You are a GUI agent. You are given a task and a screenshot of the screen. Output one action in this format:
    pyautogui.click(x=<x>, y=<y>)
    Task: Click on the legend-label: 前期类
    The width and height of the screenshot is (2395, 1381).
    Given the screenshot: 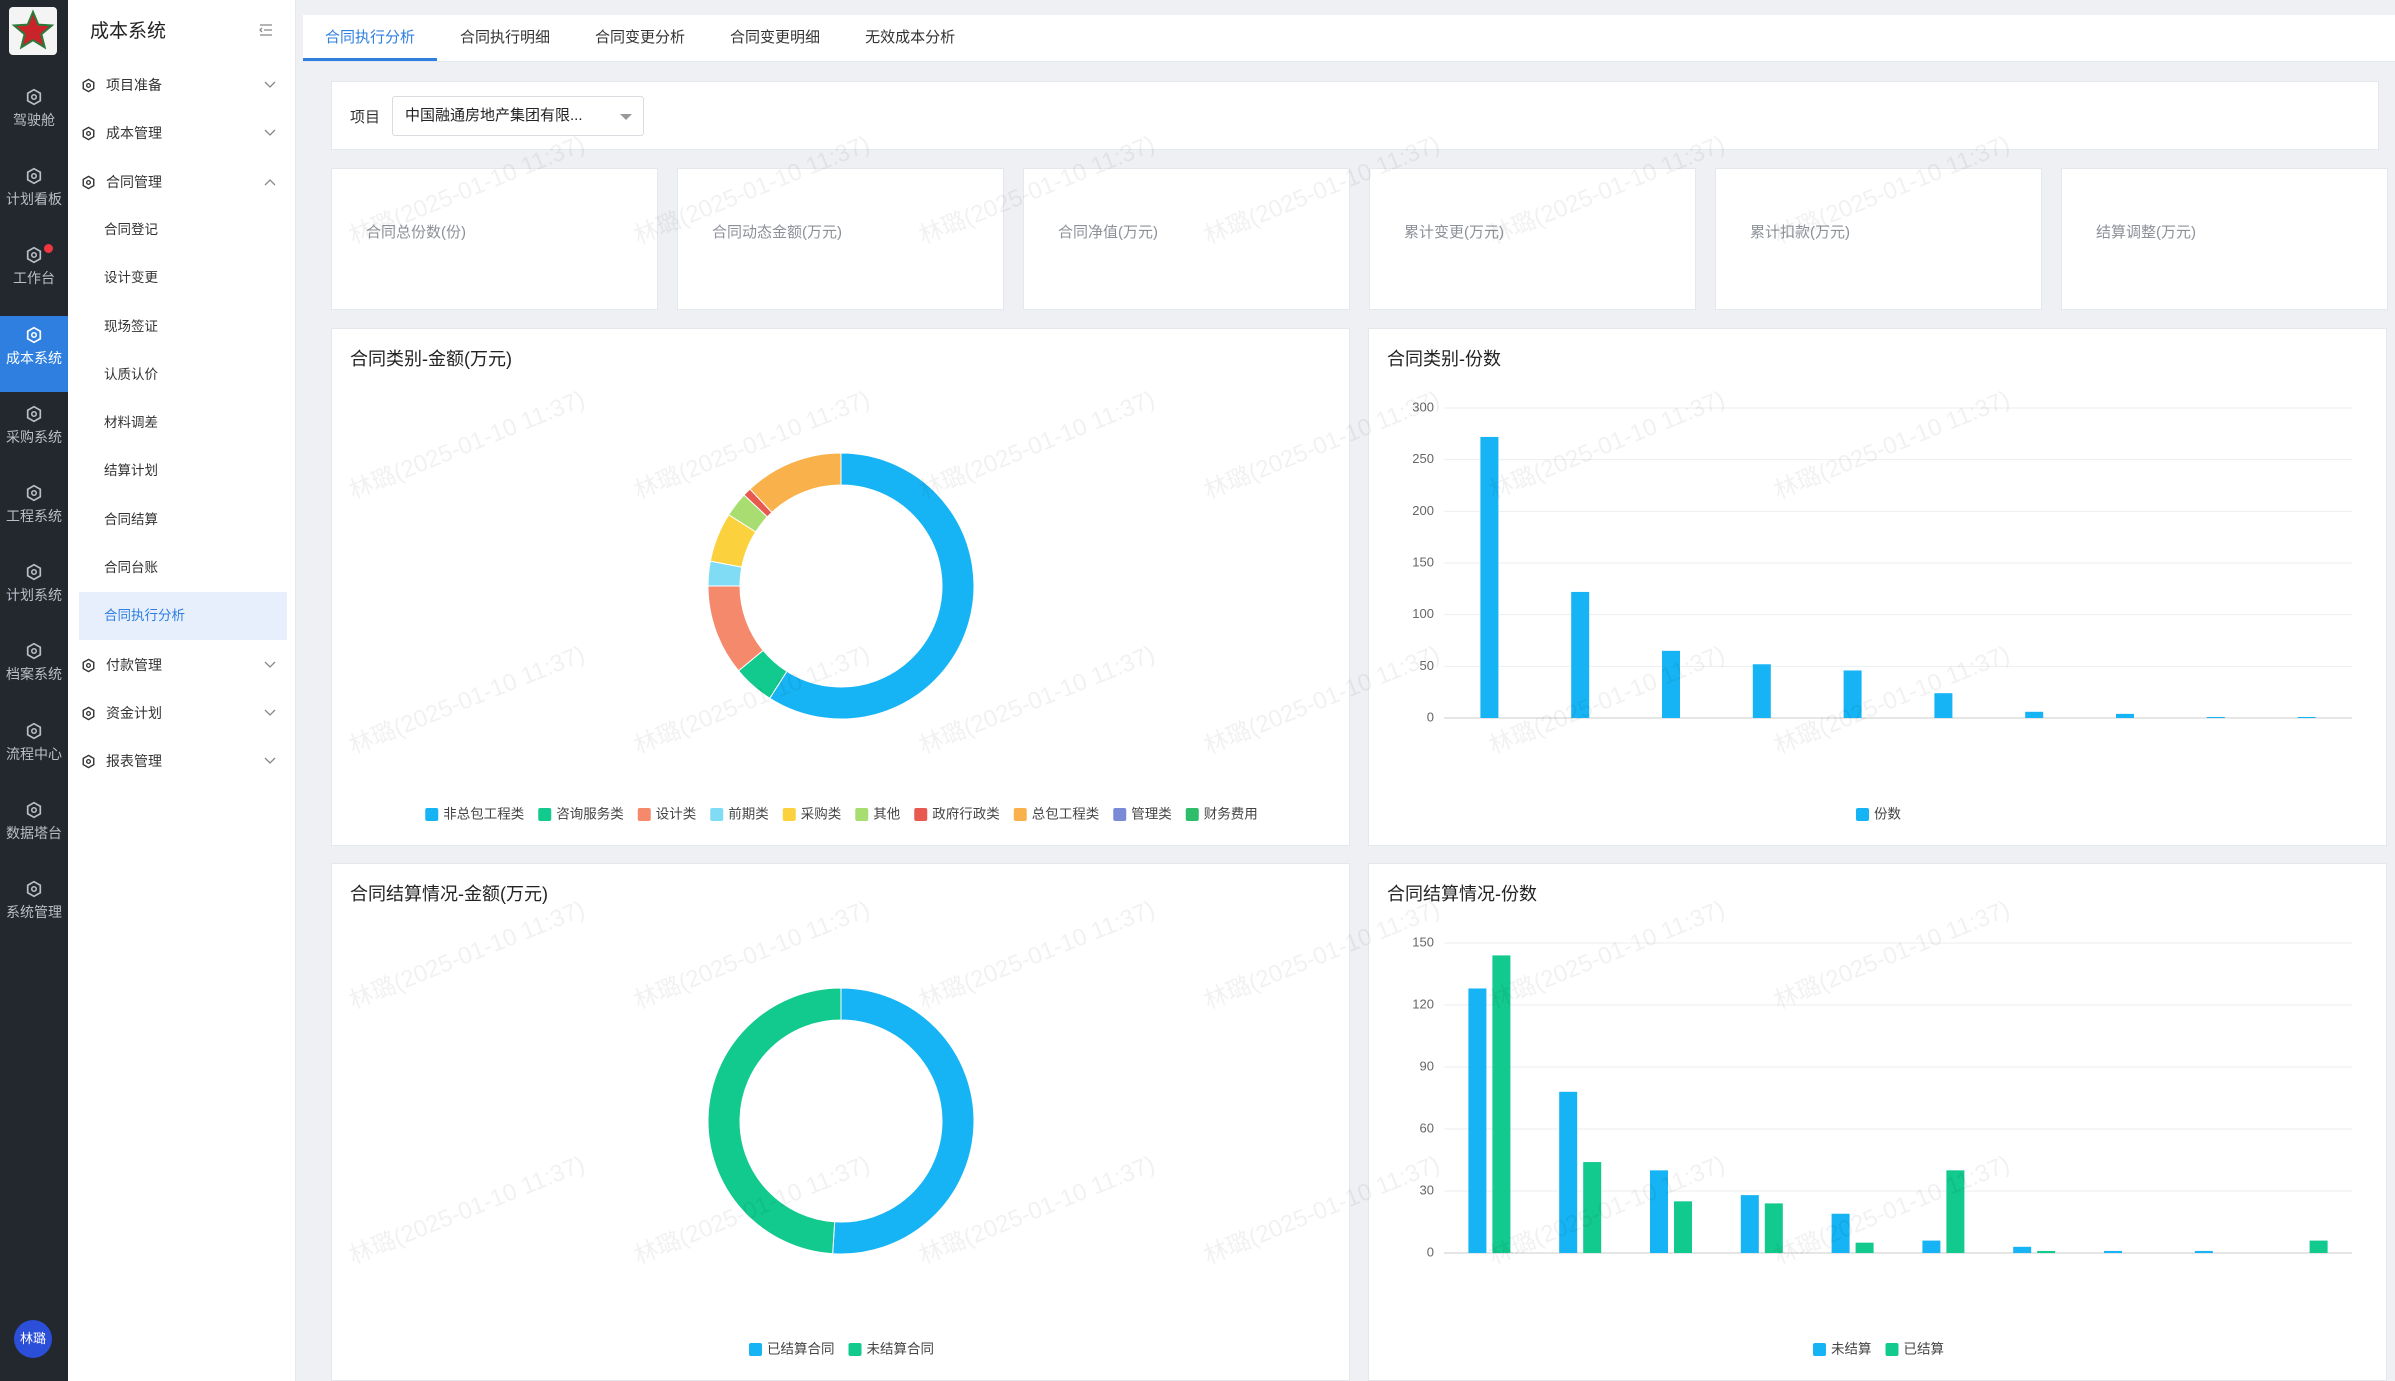 What is the action you would take?
    pyautogui.click(x=748, y=814)
    